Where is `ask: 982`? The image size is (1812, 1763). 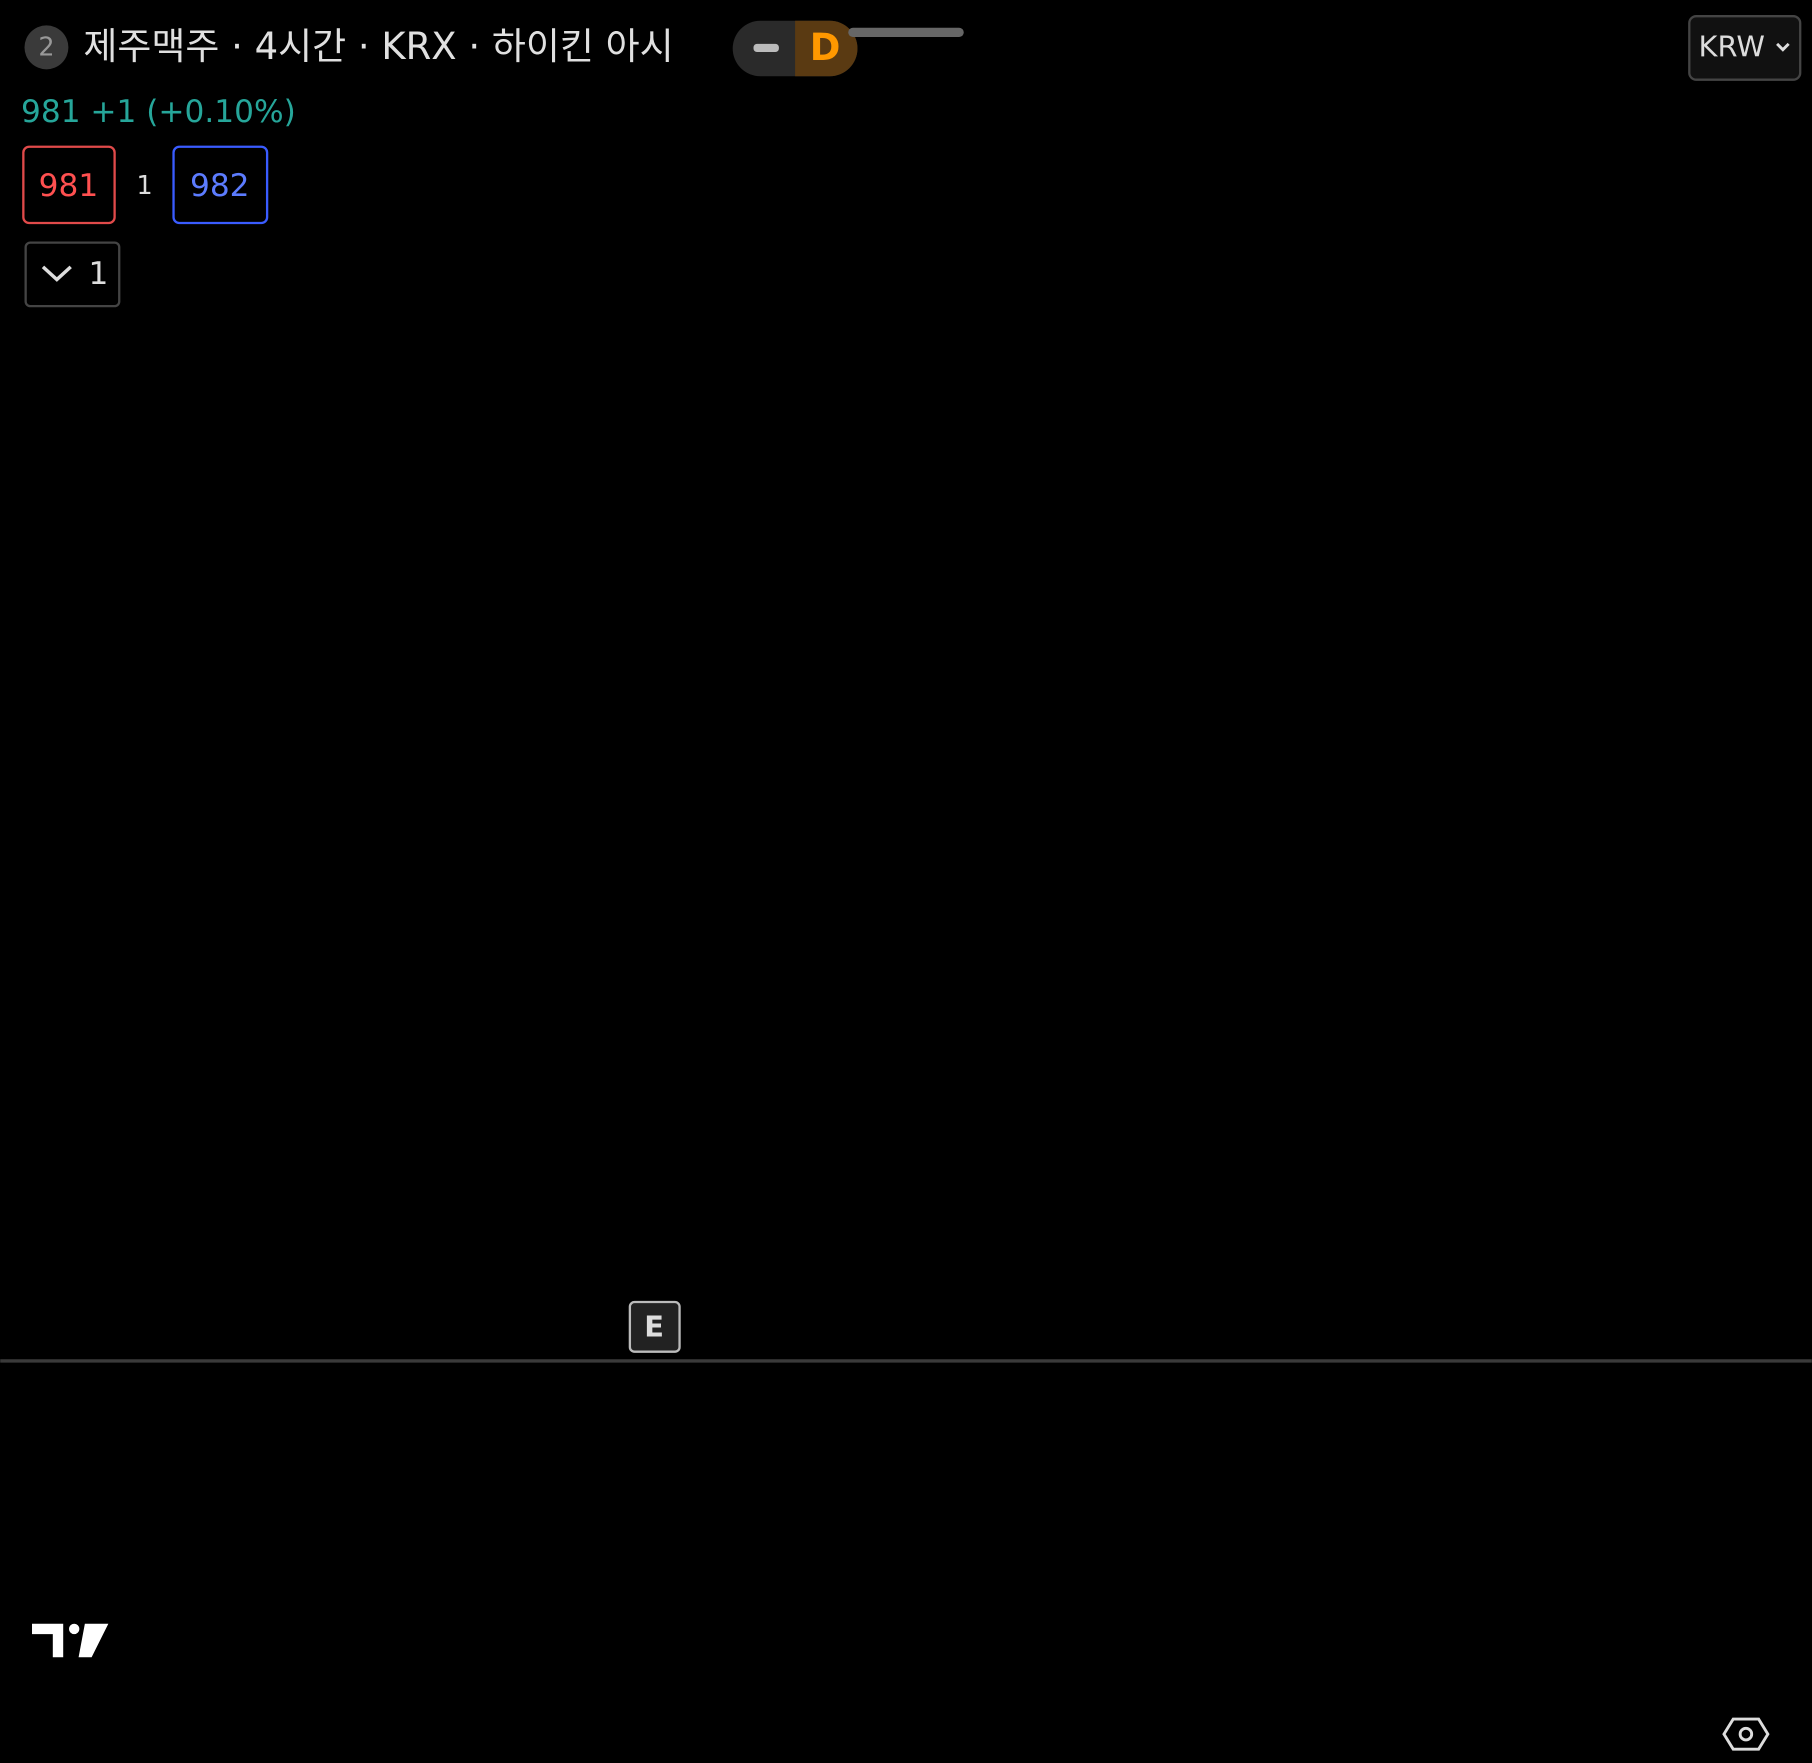 ask: 982 is located at coordinates (220, 186).